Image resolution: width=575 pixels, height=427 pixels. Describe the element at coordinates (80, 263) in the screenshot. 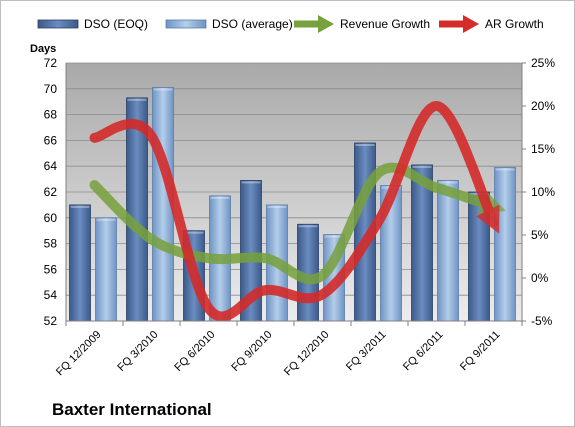

I see `bar-dso-eoq` at that location.